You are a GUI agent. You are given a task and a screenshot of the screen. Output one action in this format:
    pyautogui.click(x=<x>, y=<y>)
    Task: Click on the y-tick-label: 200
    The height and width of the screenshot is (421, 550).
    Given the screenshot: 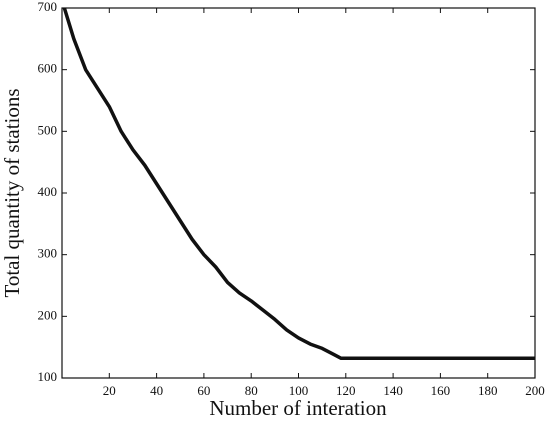 What is the action you would take?
    pyautogui.click(x=48, y=314)
    